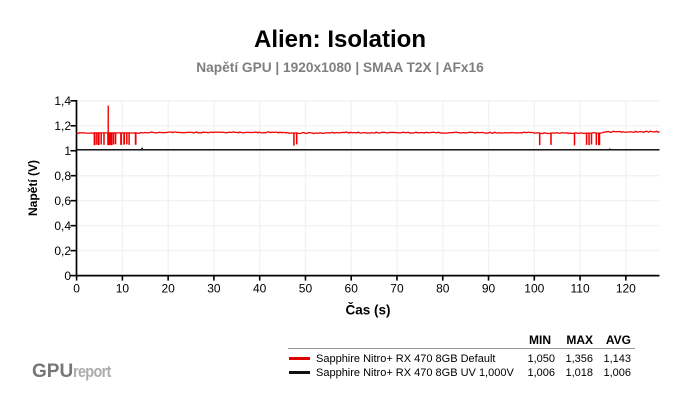  Describe the element at coordinates (443, 289) in the screenshot. I see `svg-text: 80` at that location.